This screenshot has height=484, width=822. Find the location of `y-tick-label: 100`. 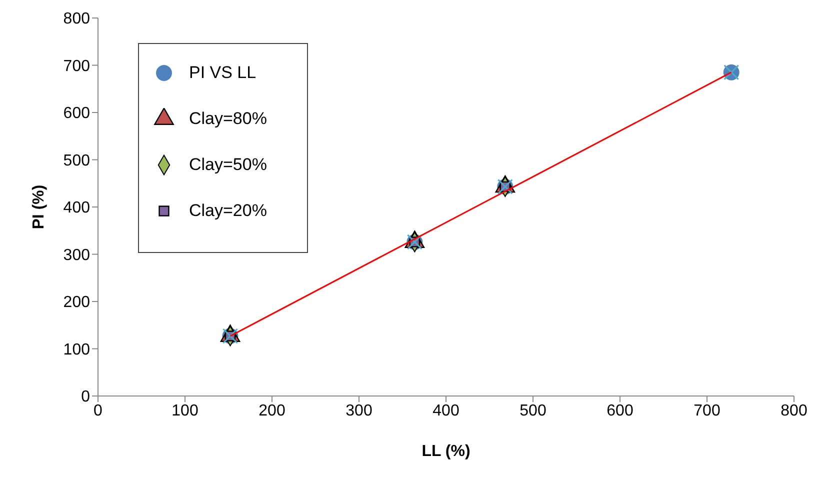

y-tick-label: 100 is located at coordinates (76, 349).